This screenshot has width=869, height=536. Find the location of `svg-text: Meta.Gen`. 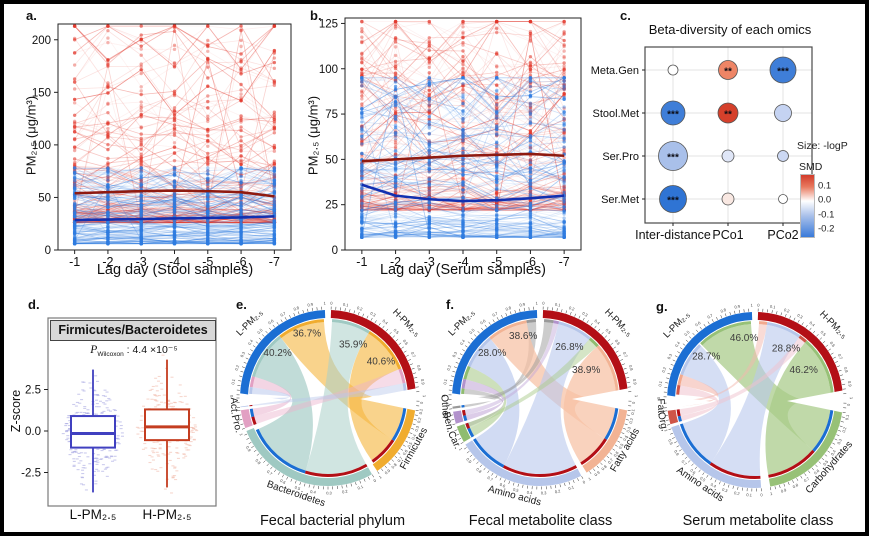

svg-text: Meta.Gen is located at coordinates (615, 71).